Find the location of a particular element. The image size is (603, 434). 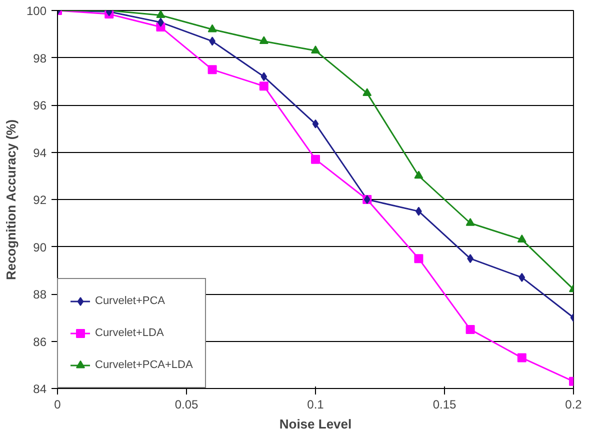

x-tick-label: 0.1 is located at coordinates (315, 405).